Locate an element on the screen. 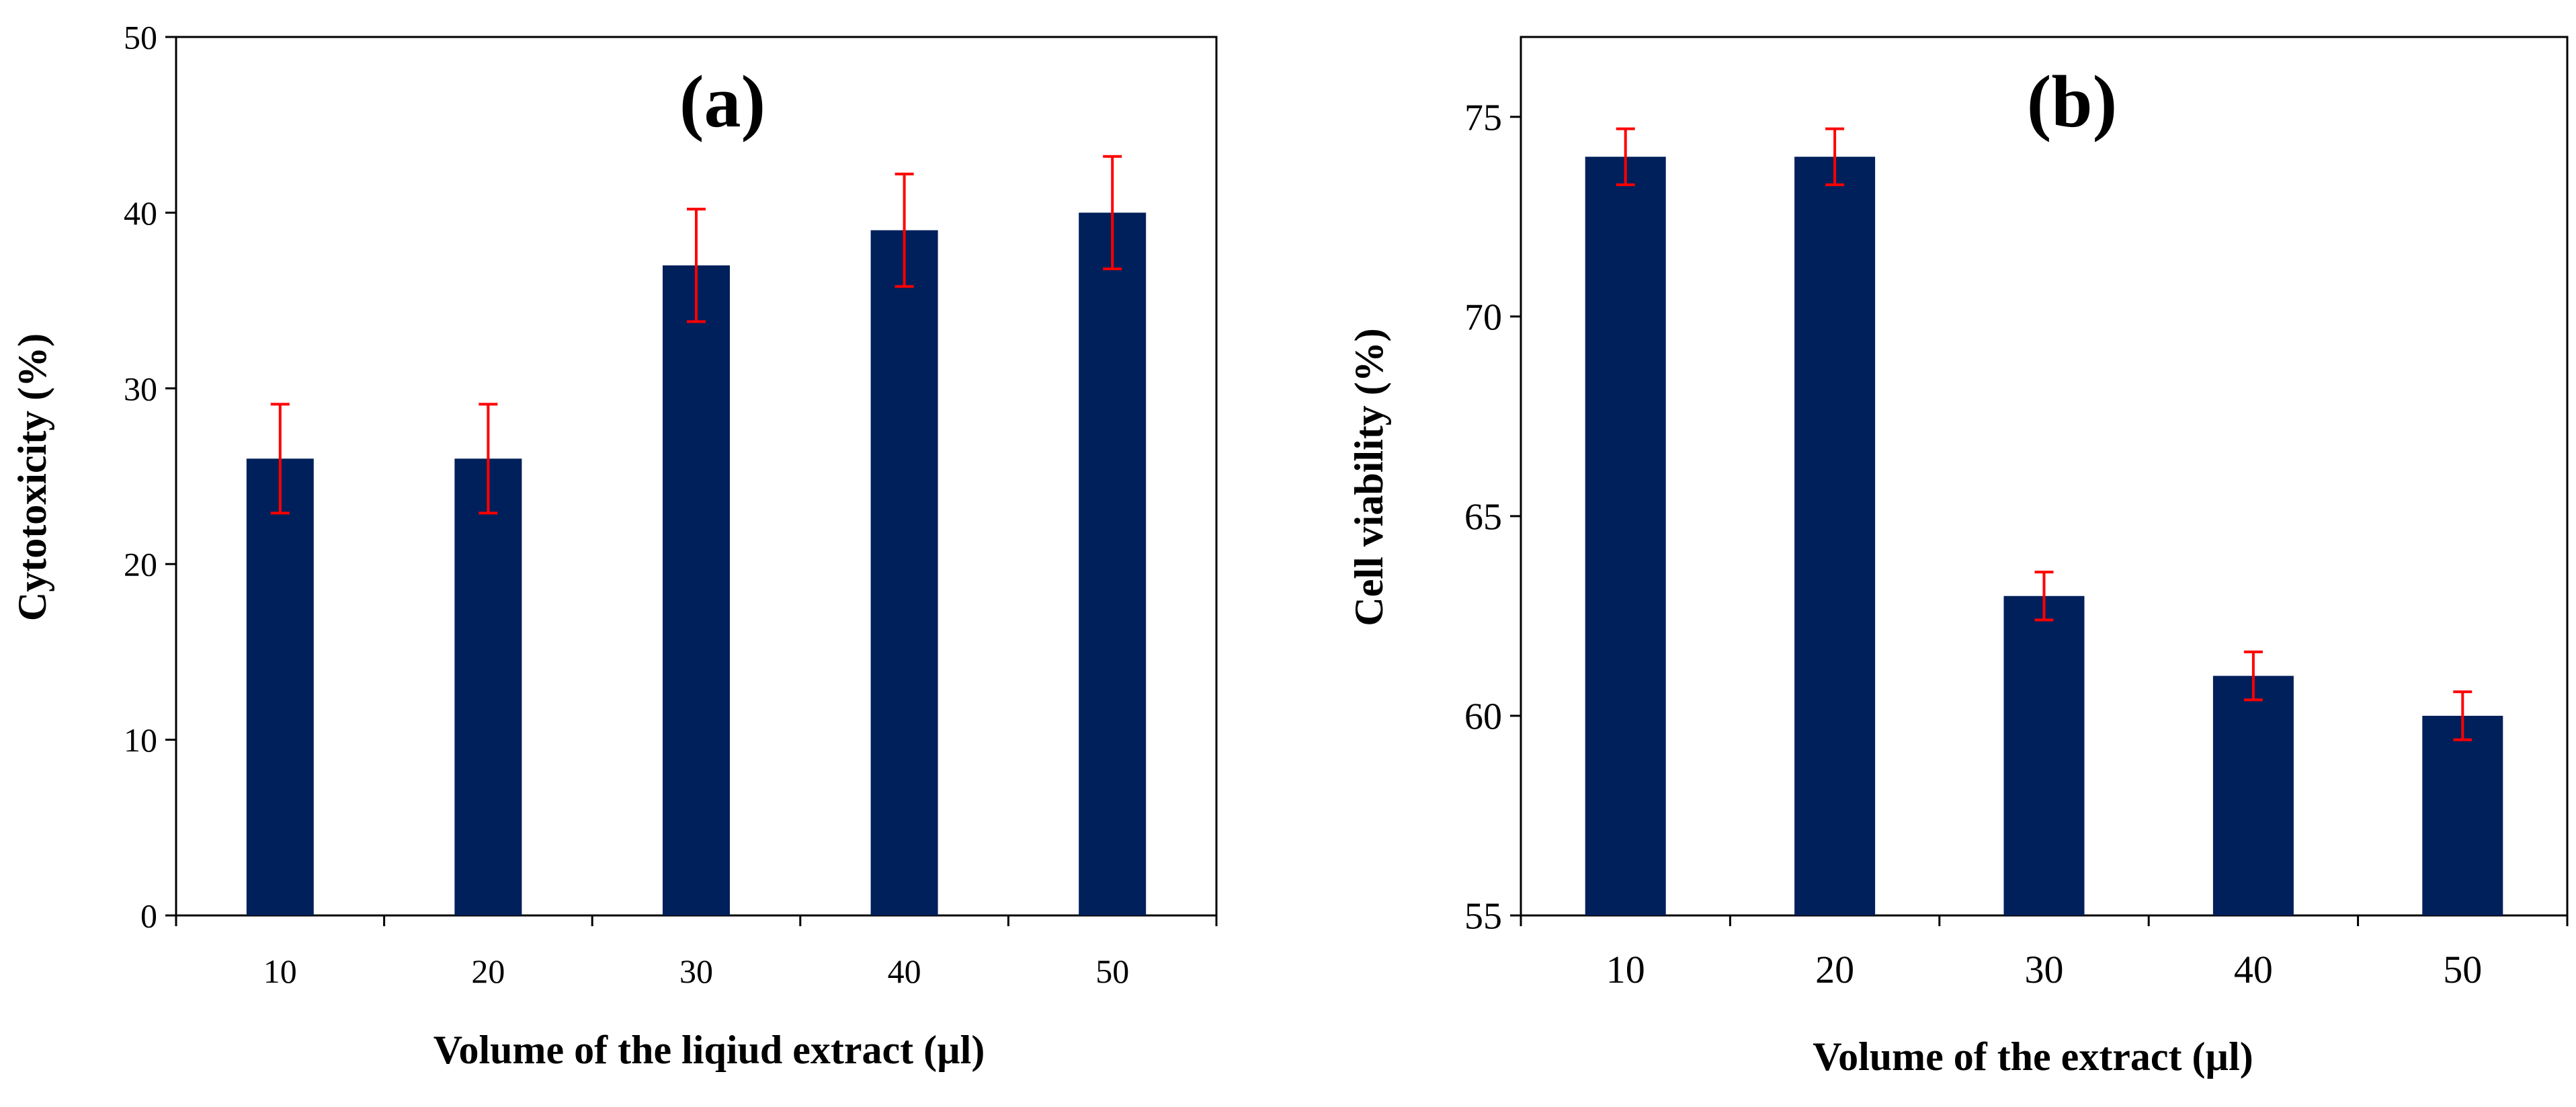 This screenshot has width=2576, height=1107. panel-a-y-axis-title: Cytotoxicity (%) is located at coordinates (32, 477).